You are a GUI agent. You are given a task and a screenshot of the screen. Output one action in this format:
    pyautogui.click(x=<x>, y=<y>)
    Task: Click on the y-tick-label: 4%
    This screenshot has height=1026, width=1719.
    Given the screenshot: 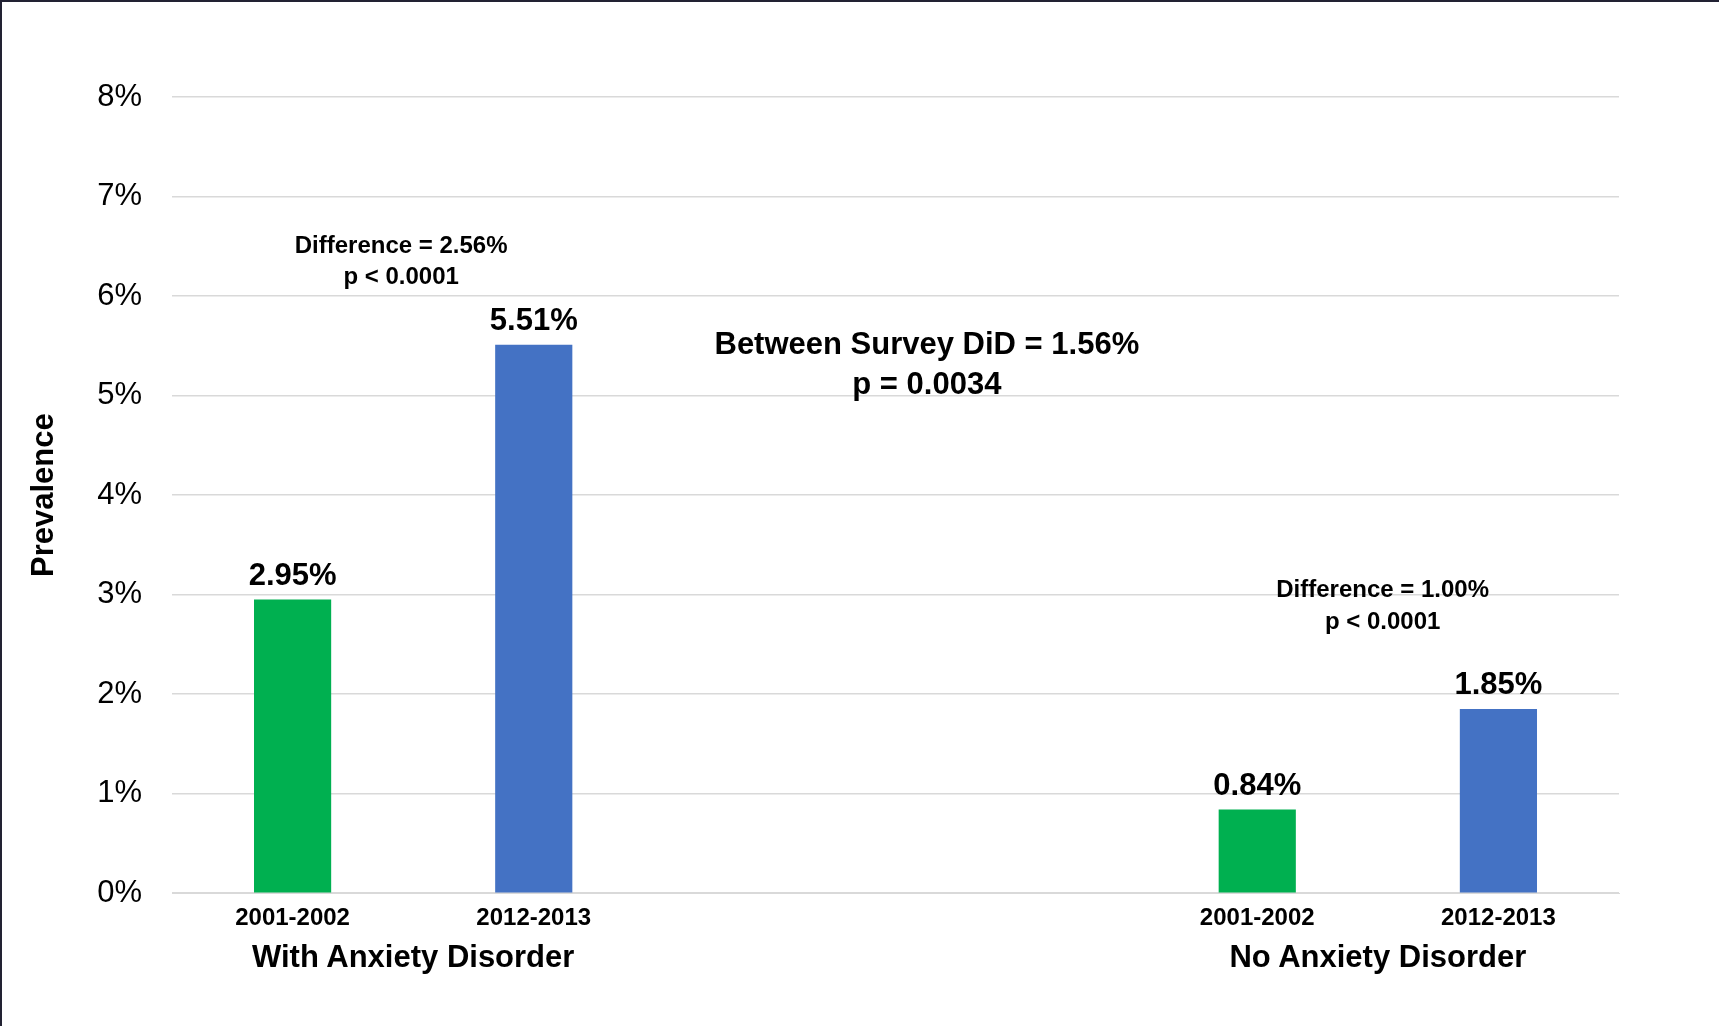 What is the action you would take?
    pyautogui.click(x=119, y=493)
    